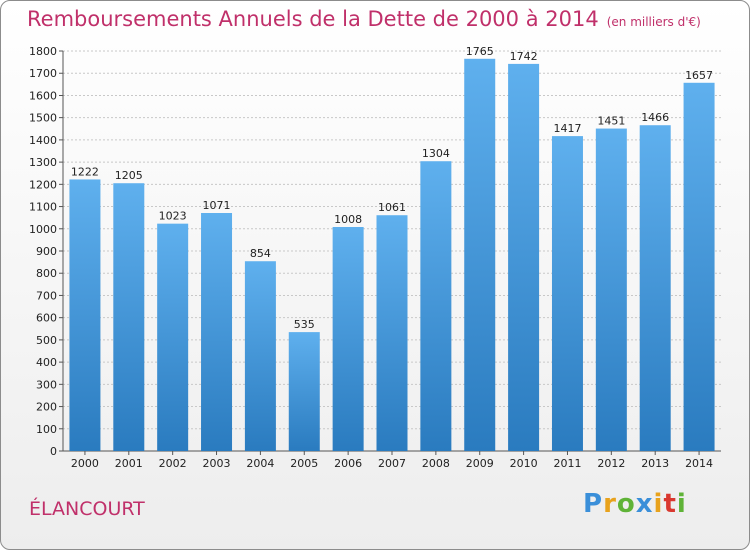 This screenshot has height=550, width=750. I want to click on data-label-2011: 1417, so click(567, 128).